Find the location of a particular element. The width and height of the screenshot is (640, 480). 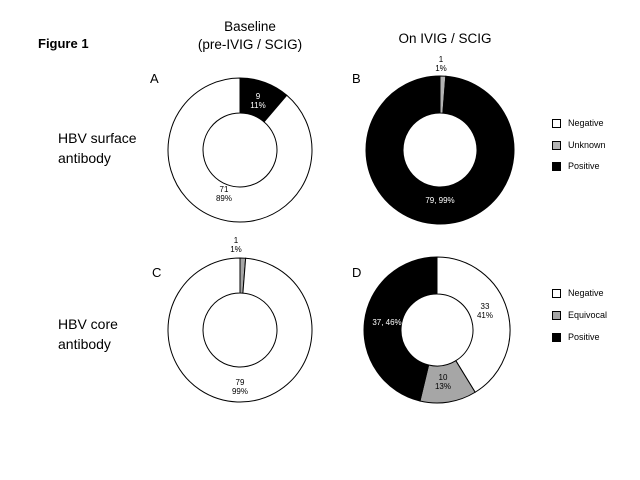

surface-header-line1: HBV surface is located at coordinates (97, 138).